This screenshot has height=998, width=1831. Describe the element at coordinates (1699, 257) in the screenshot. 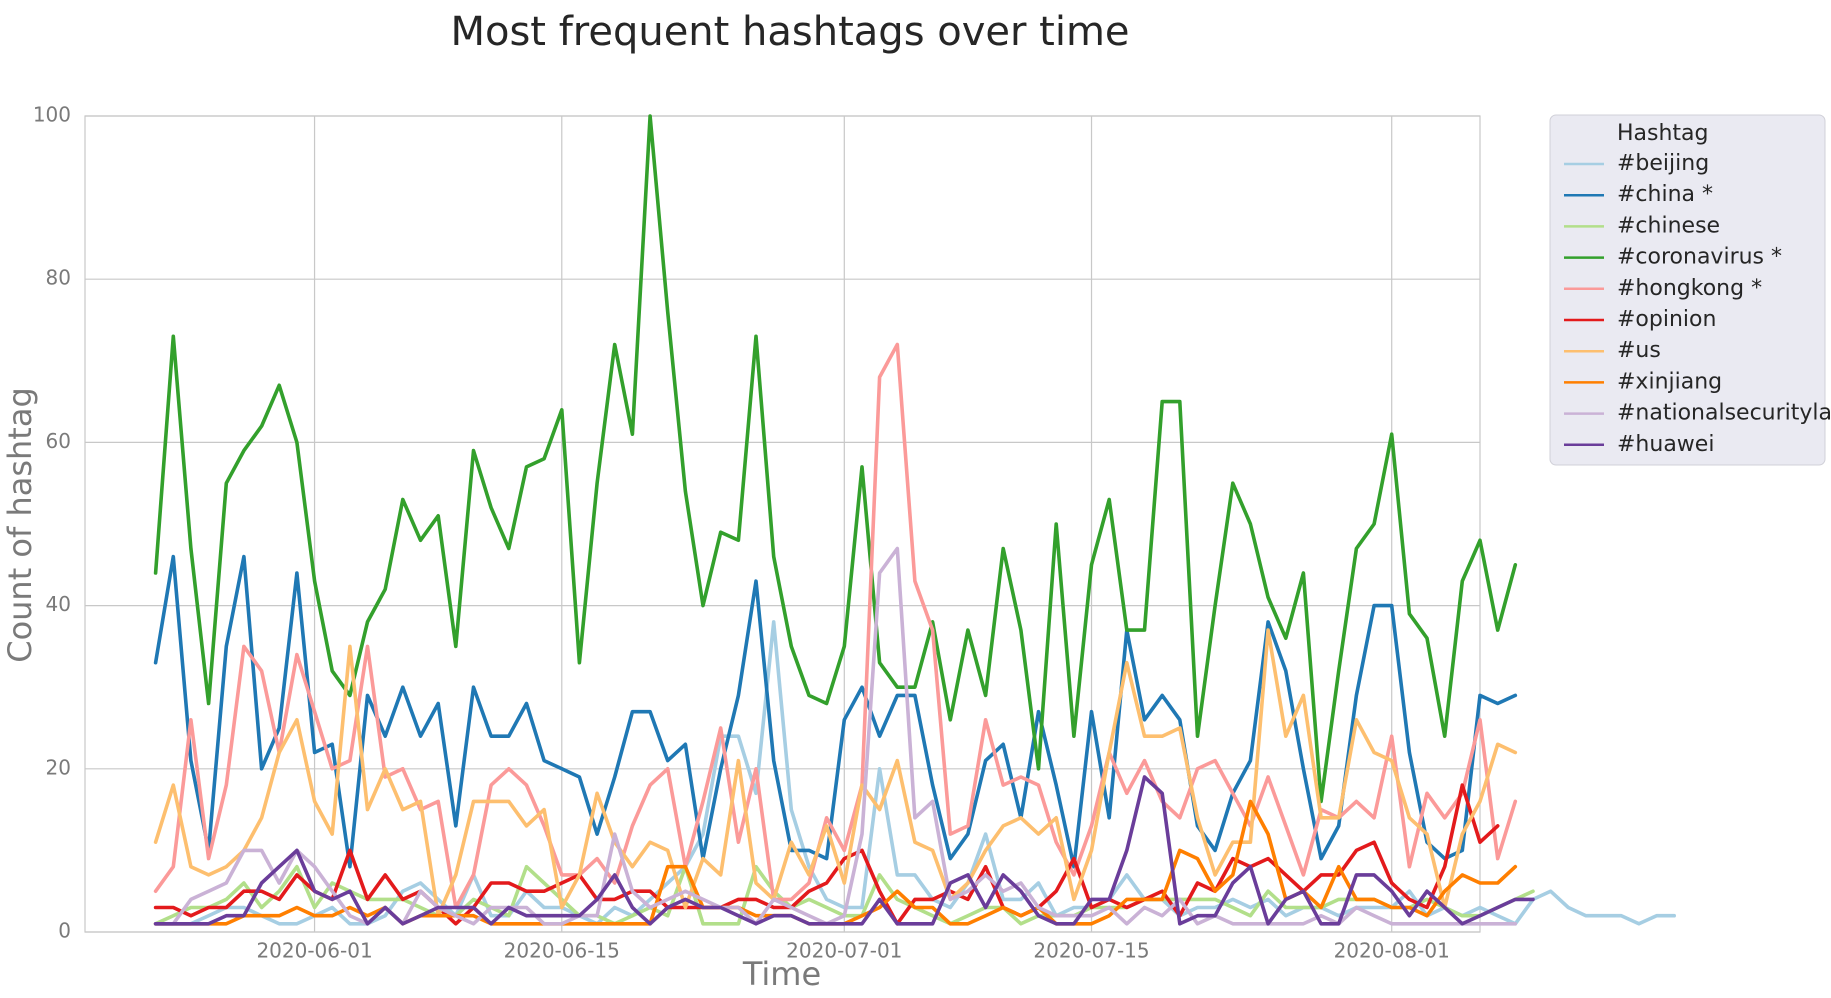

I see `legend-label: #coronavirus *` at that location.